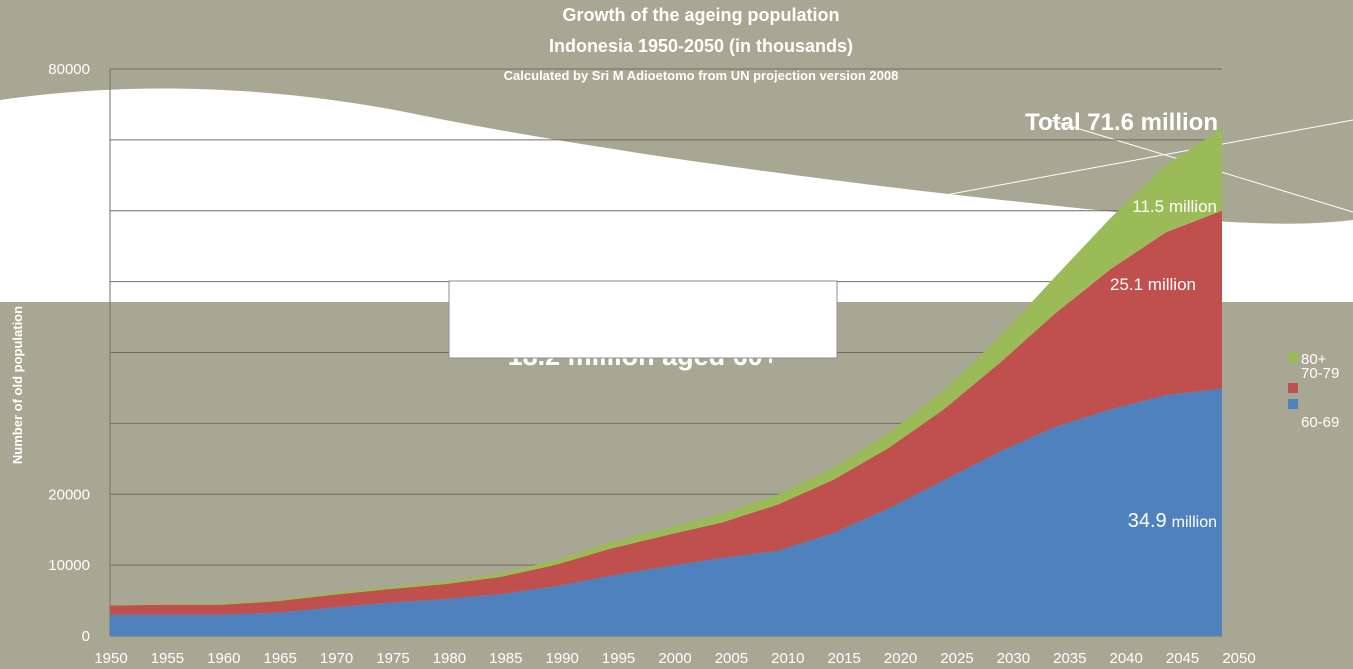 The height and width of the screenshot is (669, 1353). What do you see at coordinates (787, 658) in the screenshot?
I see `x-tick-label: 2010` at bounding box center [787, 658].